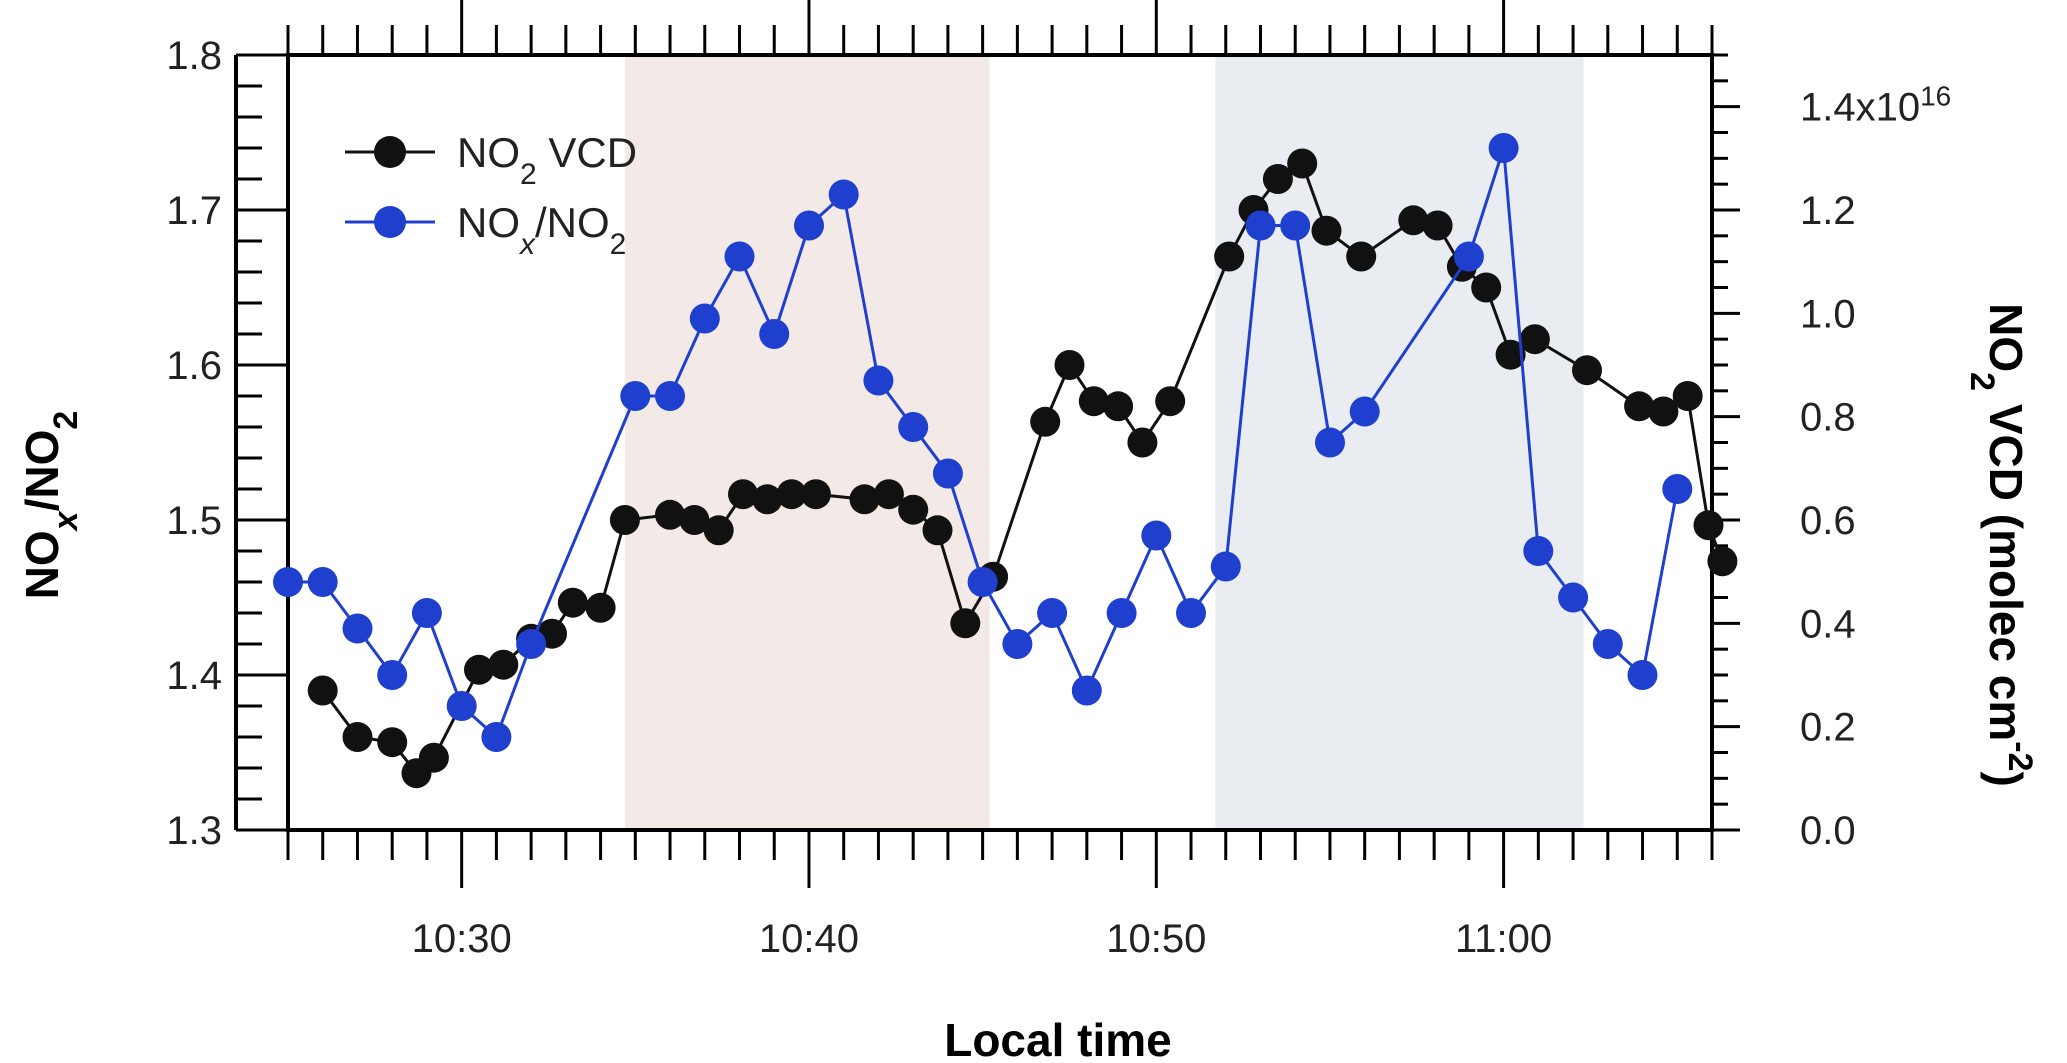 The width and height of the screenshot is (2067, 1063). Describe the element at coordinates (194, 831) in the screenshot. I see `y-left-tick-label: 1.3` at that location.